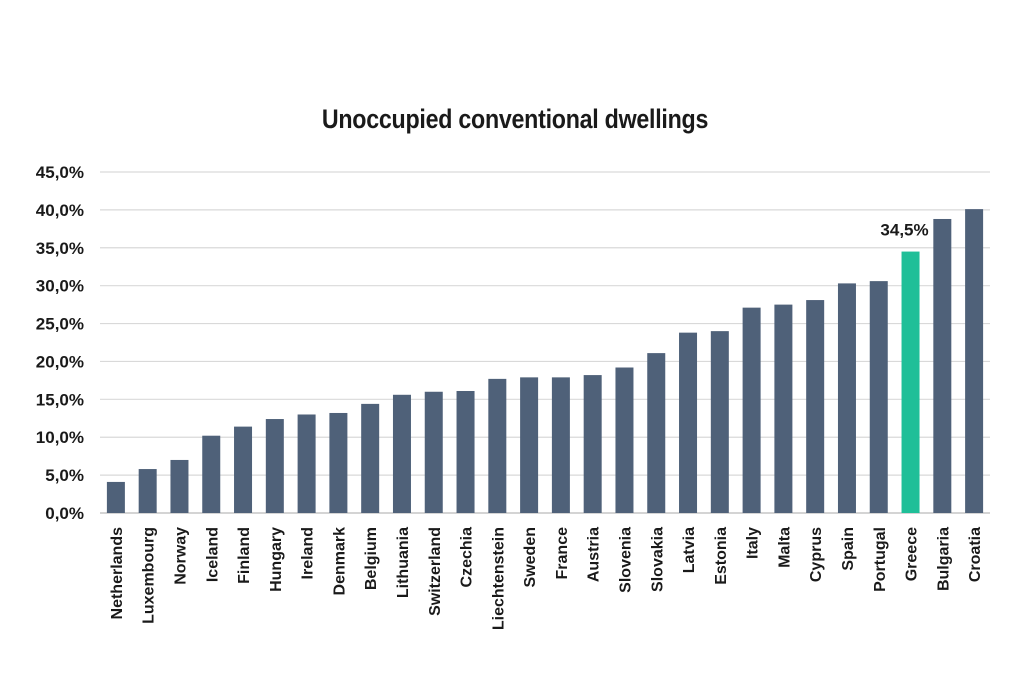 The image size is (1024, 683). Describe the element at coordinates (719, 422) in the screenshot. I see `bar-estonia` at that location.